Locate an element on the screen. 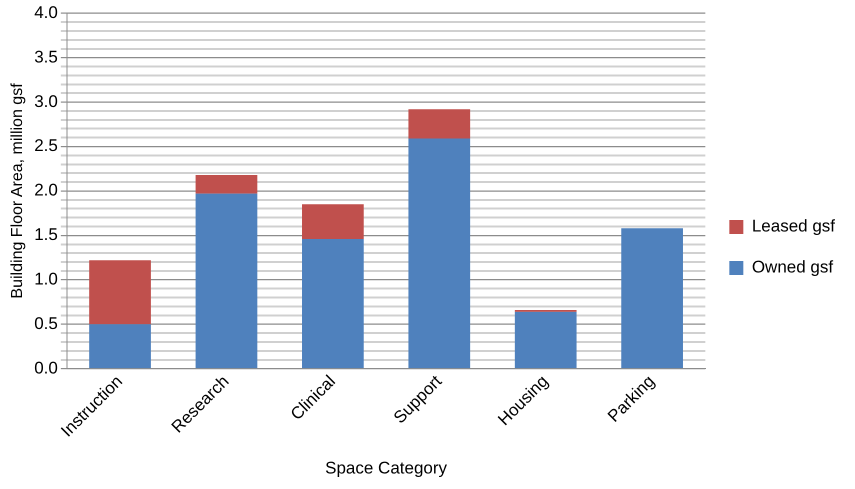  y-tick-label: 3.5 is located at coordinates (46, 56).